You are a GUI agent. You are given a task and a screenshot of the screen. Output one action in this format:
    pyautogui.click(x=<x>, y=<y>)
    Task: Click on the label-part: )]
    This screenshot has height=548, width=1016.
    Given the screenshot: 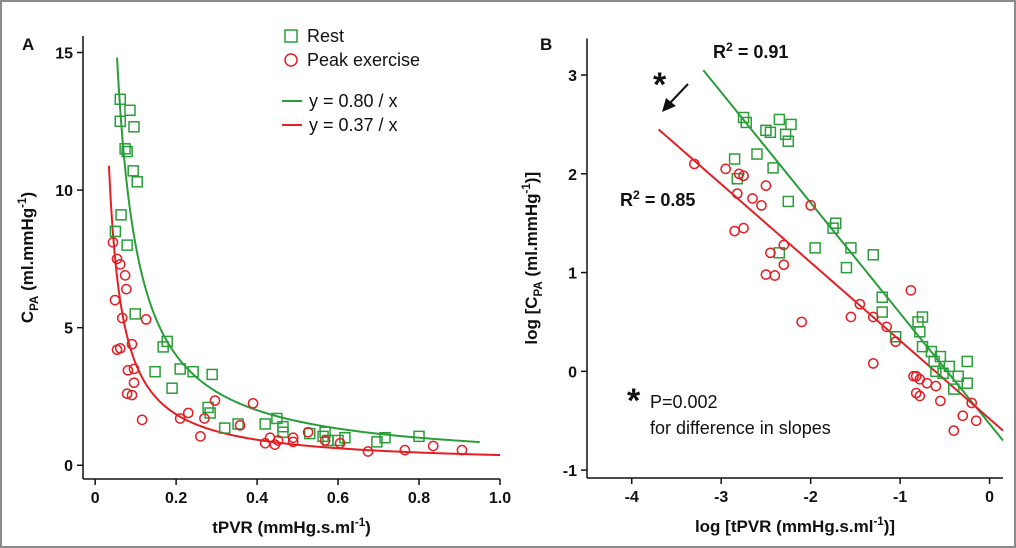 What is the action you would take?
    pyautogui.click(x=531, y=177)
    